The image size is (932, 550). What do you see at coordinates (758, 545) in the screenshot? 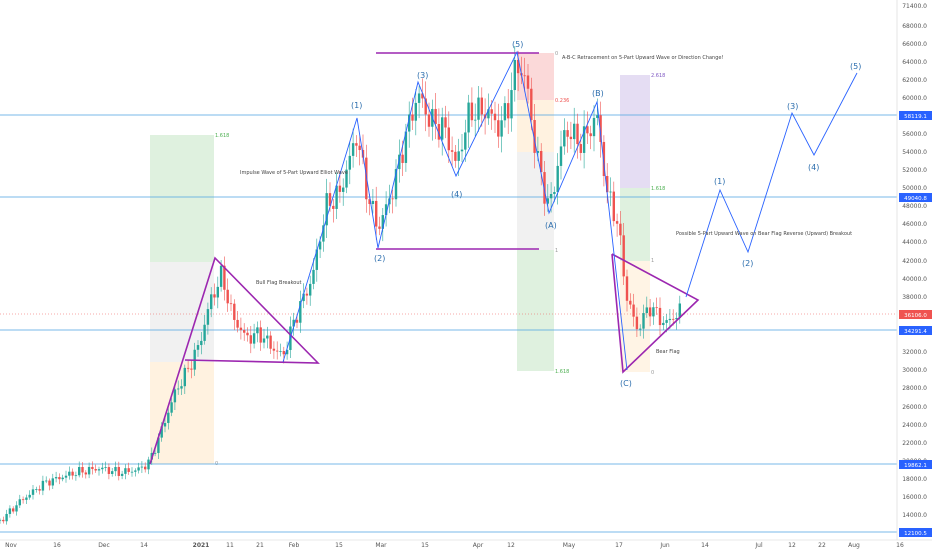
I see `time-tick-label: Jul` at bounding box center [758, 545].